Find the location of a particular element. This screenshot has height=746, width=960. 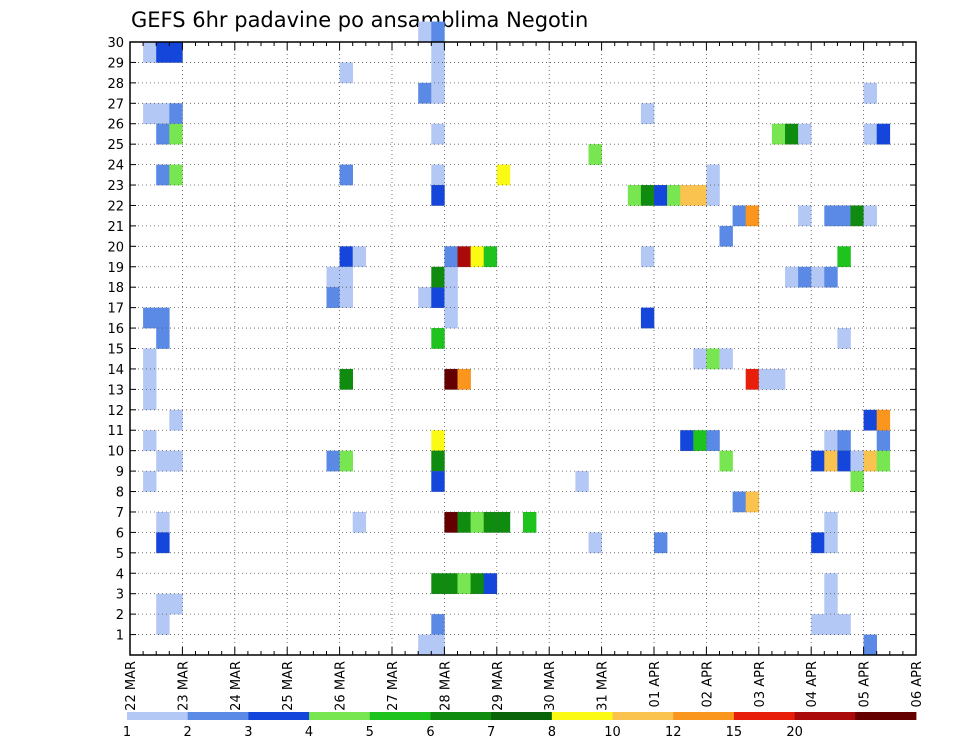

colorbar-label: 15 is located at coordinates (734, 732).